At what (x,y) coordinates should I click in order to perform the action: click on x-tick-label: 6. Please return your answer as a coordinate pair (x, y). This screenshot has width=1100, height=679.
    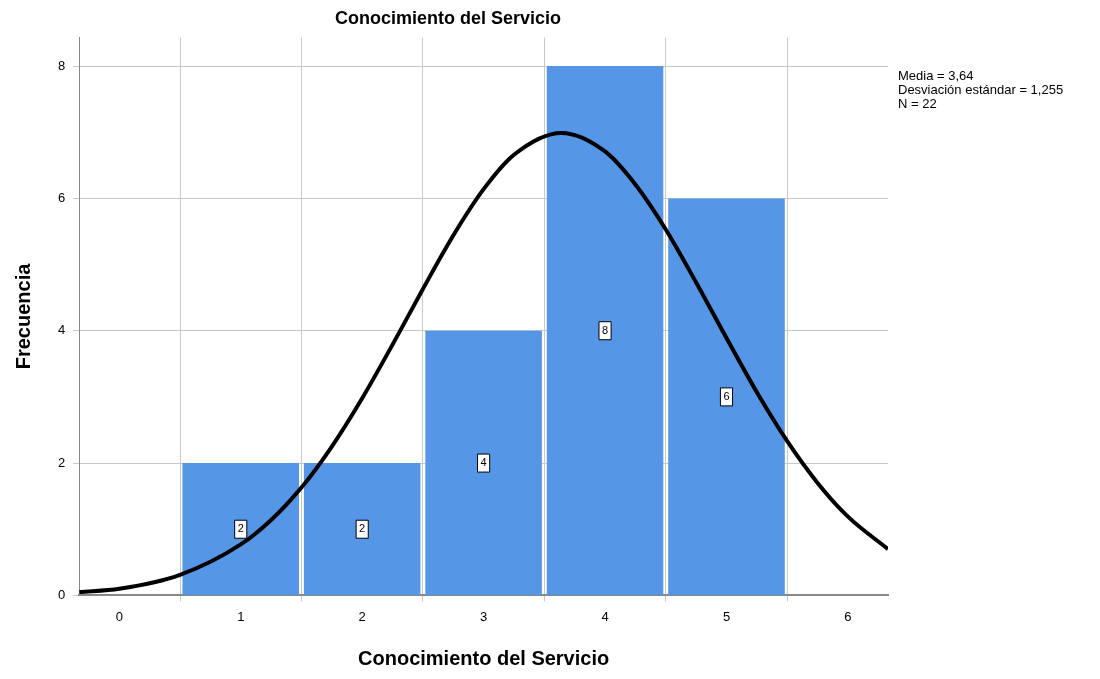
    Looking at the image, I should click on (848, 616).